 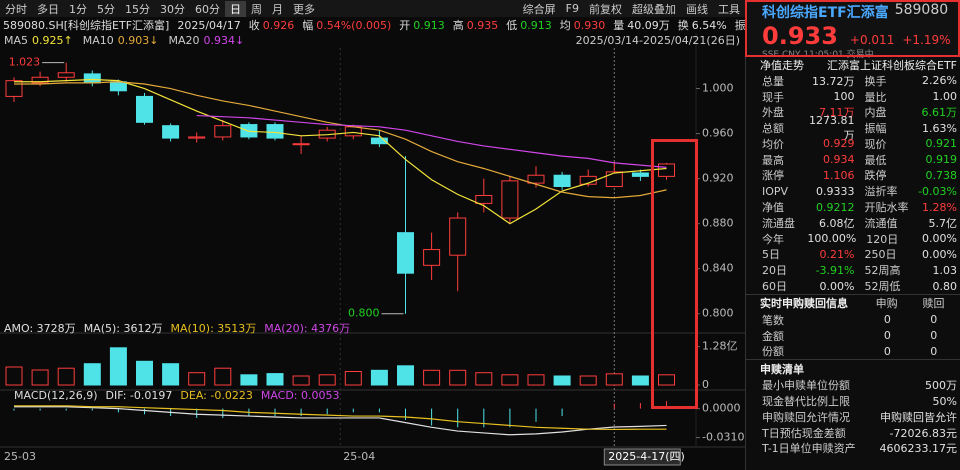 I want to click on legend-title: AMO: 3728万, so click(x=40, y=328).